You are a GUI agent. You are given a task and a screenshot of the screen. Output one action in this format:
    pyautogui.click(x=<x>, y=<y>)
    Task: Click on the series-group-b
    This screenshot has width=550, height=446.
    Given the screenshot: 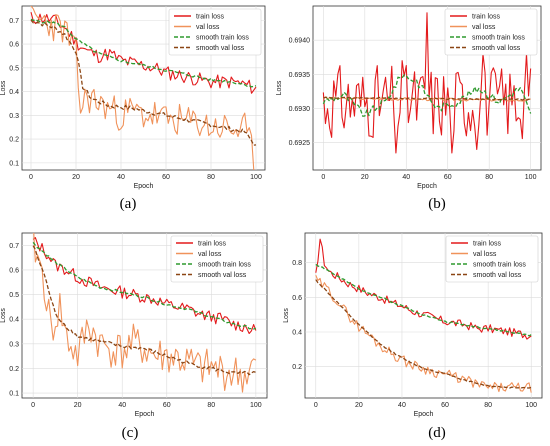 What is the action you would take?
    pyautogui.click(x=427, y=83)
    